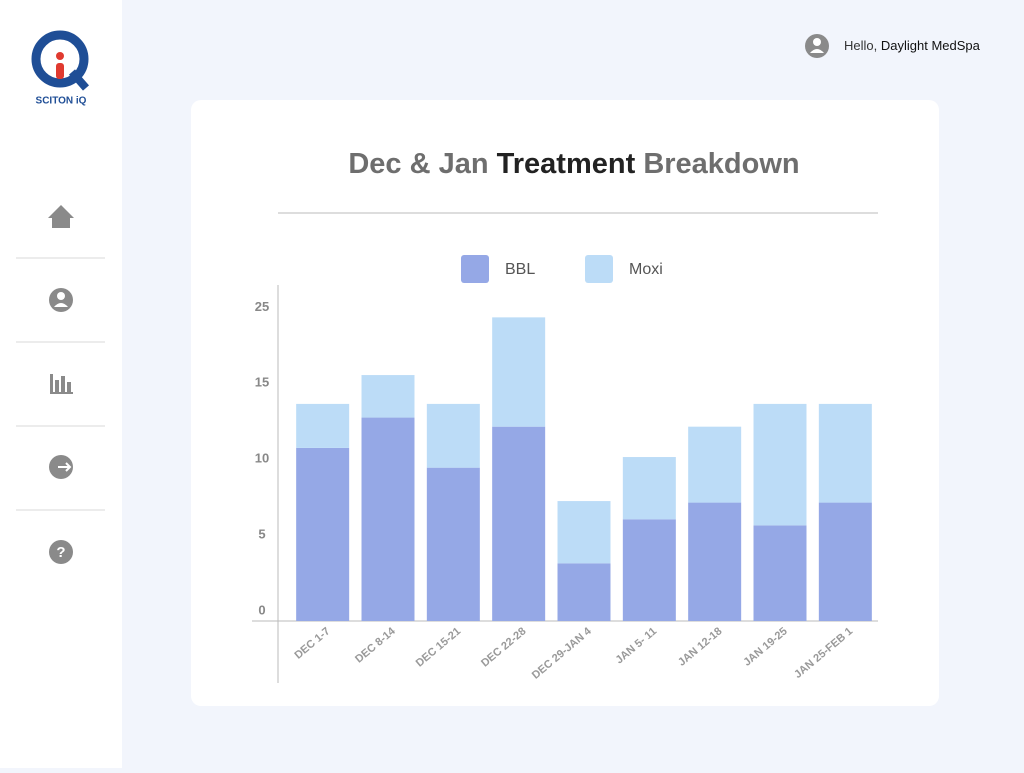  What do you see at coordinates (262, 382) in the screenshot?
I see `y-tick-label: 15` at bounding box center [262, 382].